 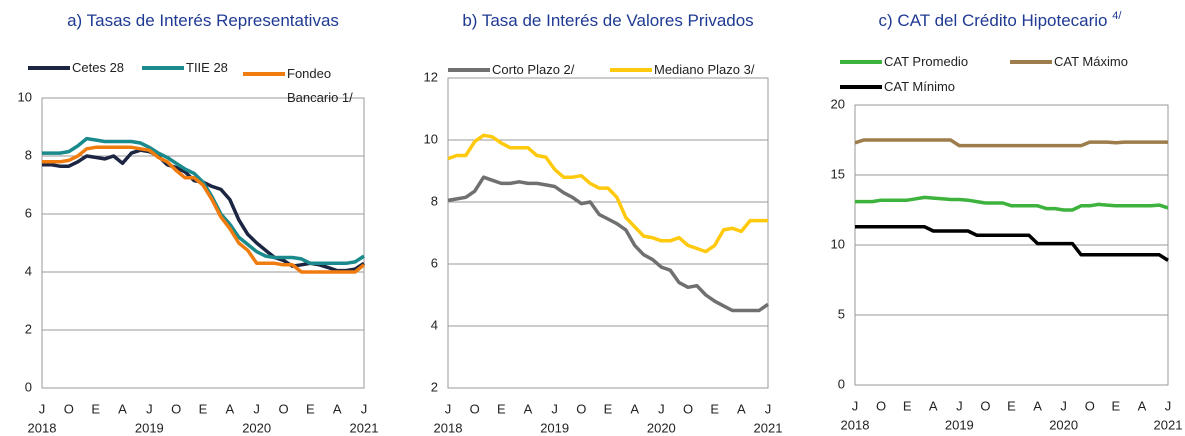 What do you see at coordinates (1117, 16) in the screenshot?
I see `chart-title-superscript: 4/` at bounding box center [1117, 16].